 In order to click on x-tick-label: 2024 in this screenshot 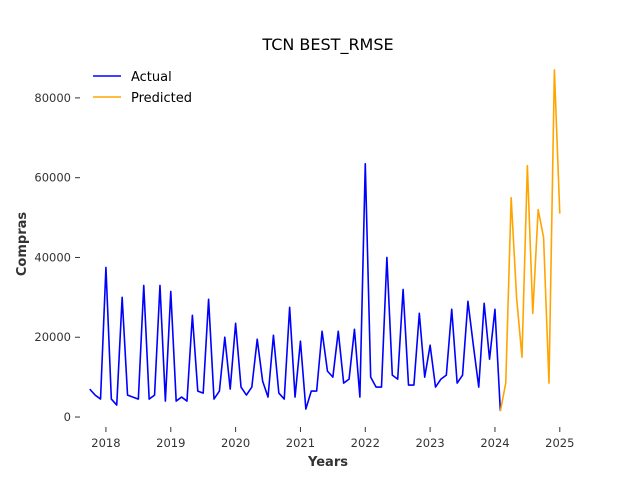, I will do `click(494, 443)`.